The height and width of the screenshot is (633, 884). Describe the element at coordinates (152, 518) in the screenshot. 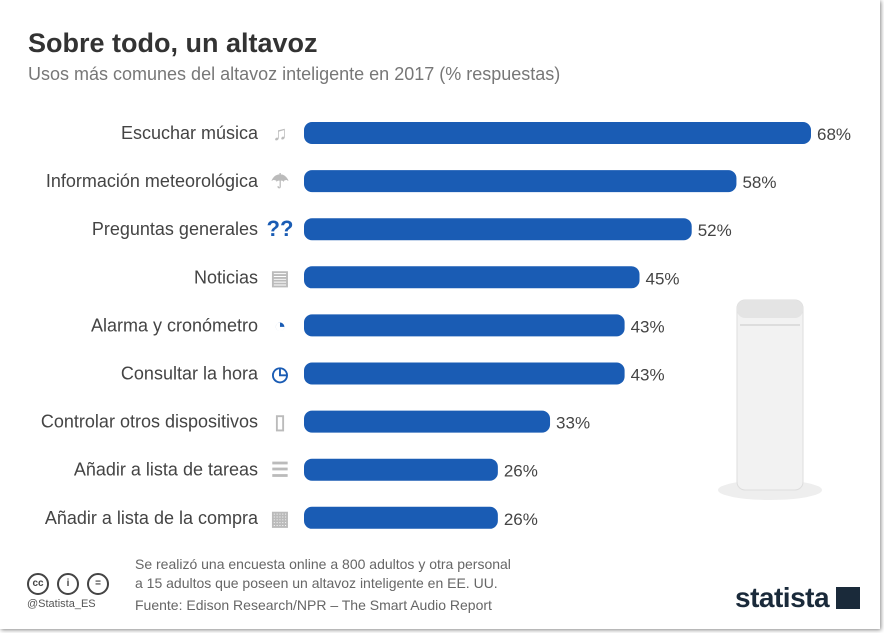

I see `category-label: Añadir a lista de la compra` at that location.